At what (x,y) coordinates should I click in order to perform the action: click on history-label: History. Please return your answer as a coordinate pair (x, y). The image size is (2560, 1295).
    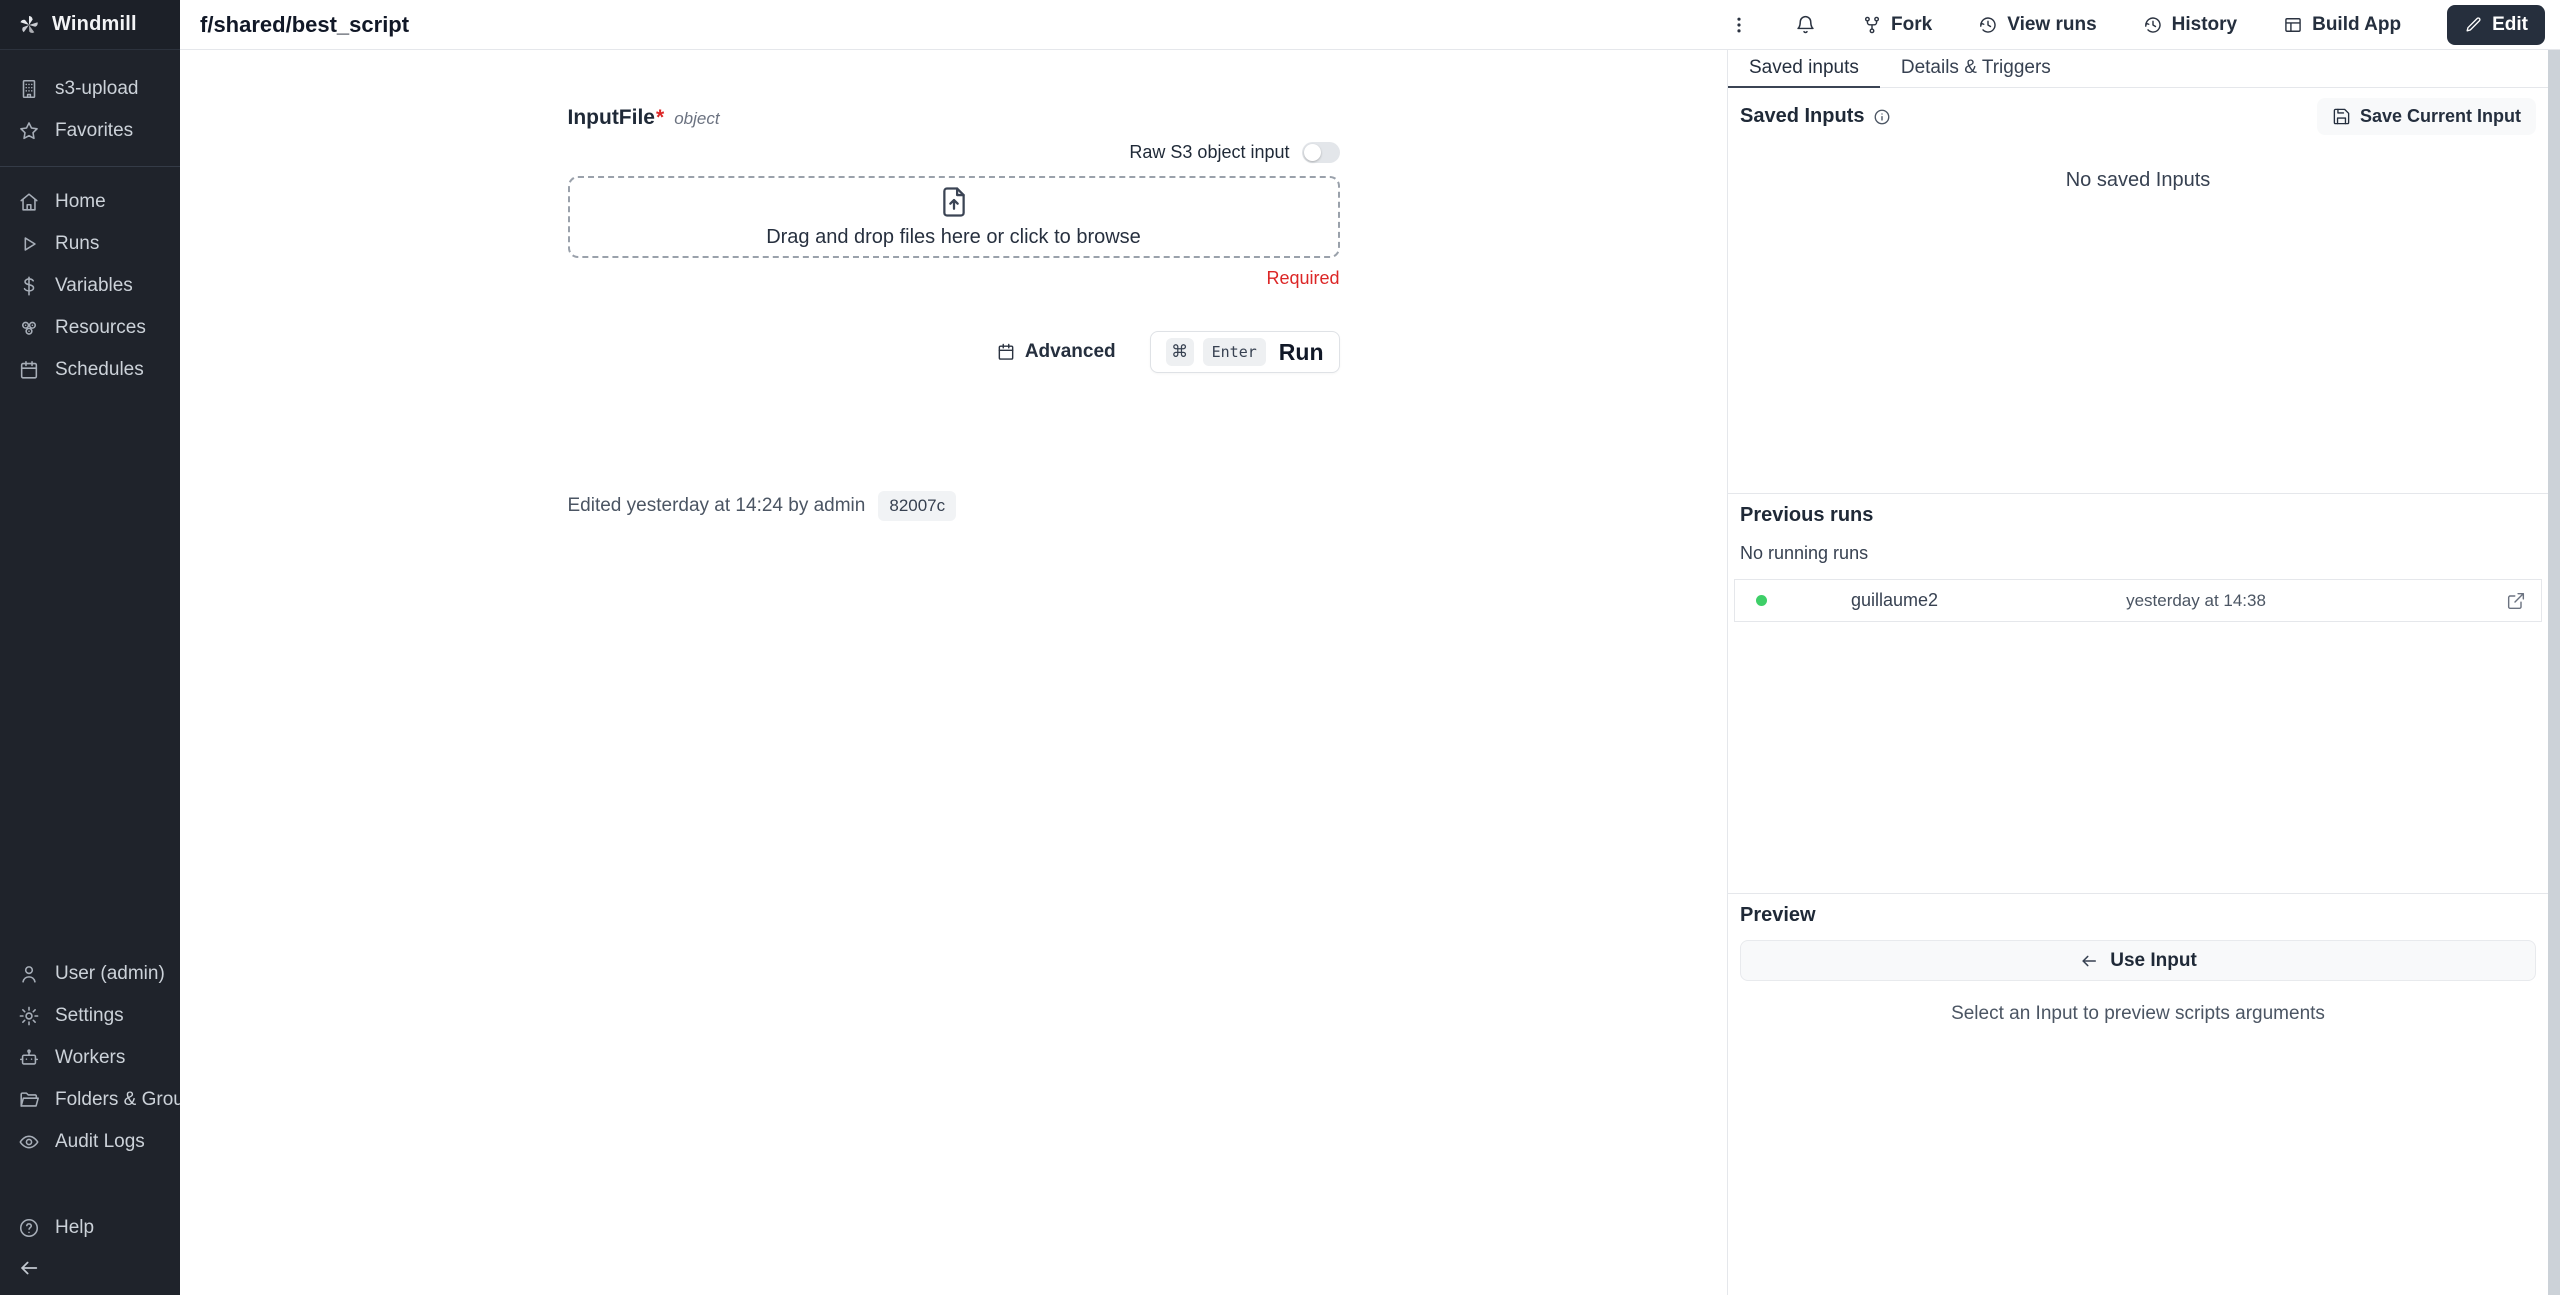
    Looking at the image, I should click on (2204, 24).